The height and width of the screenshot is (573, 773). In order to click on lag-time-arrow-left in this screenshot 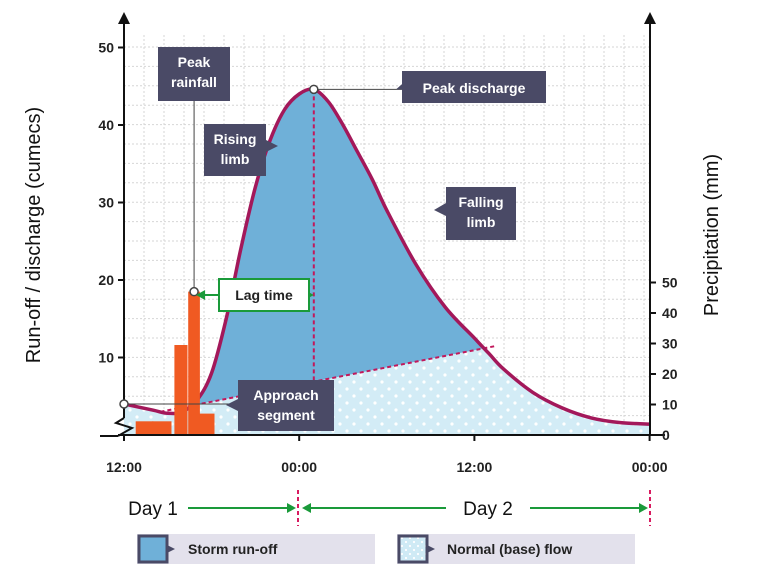, I will do `click(201, 295)`.